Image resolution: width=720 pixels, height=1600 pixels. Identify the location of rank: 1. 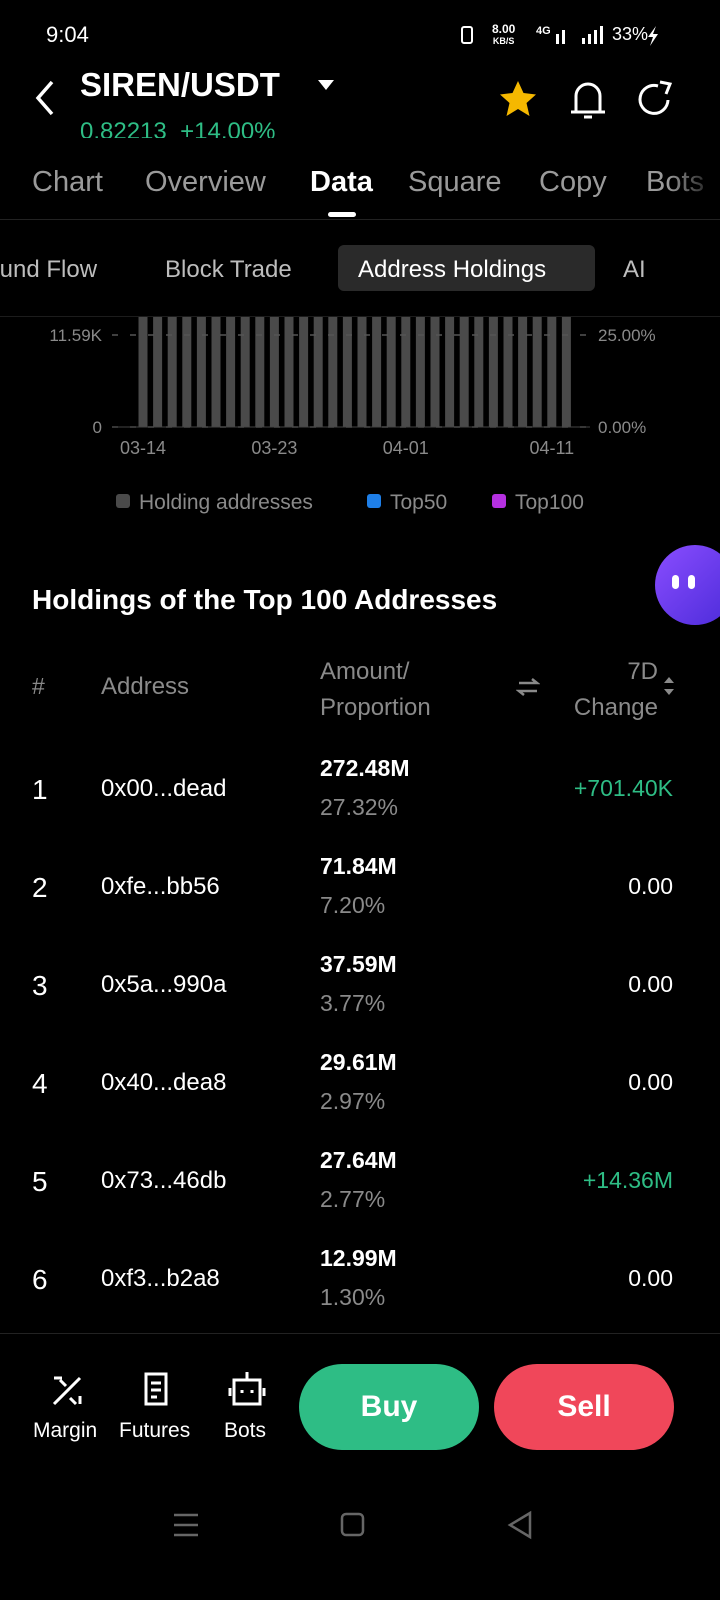
(40, 789).